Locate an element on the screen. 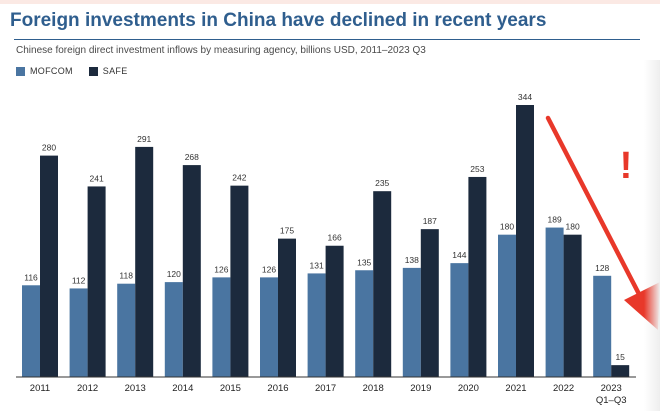  legend-swatch-safe is located at coordinates (93, 71).